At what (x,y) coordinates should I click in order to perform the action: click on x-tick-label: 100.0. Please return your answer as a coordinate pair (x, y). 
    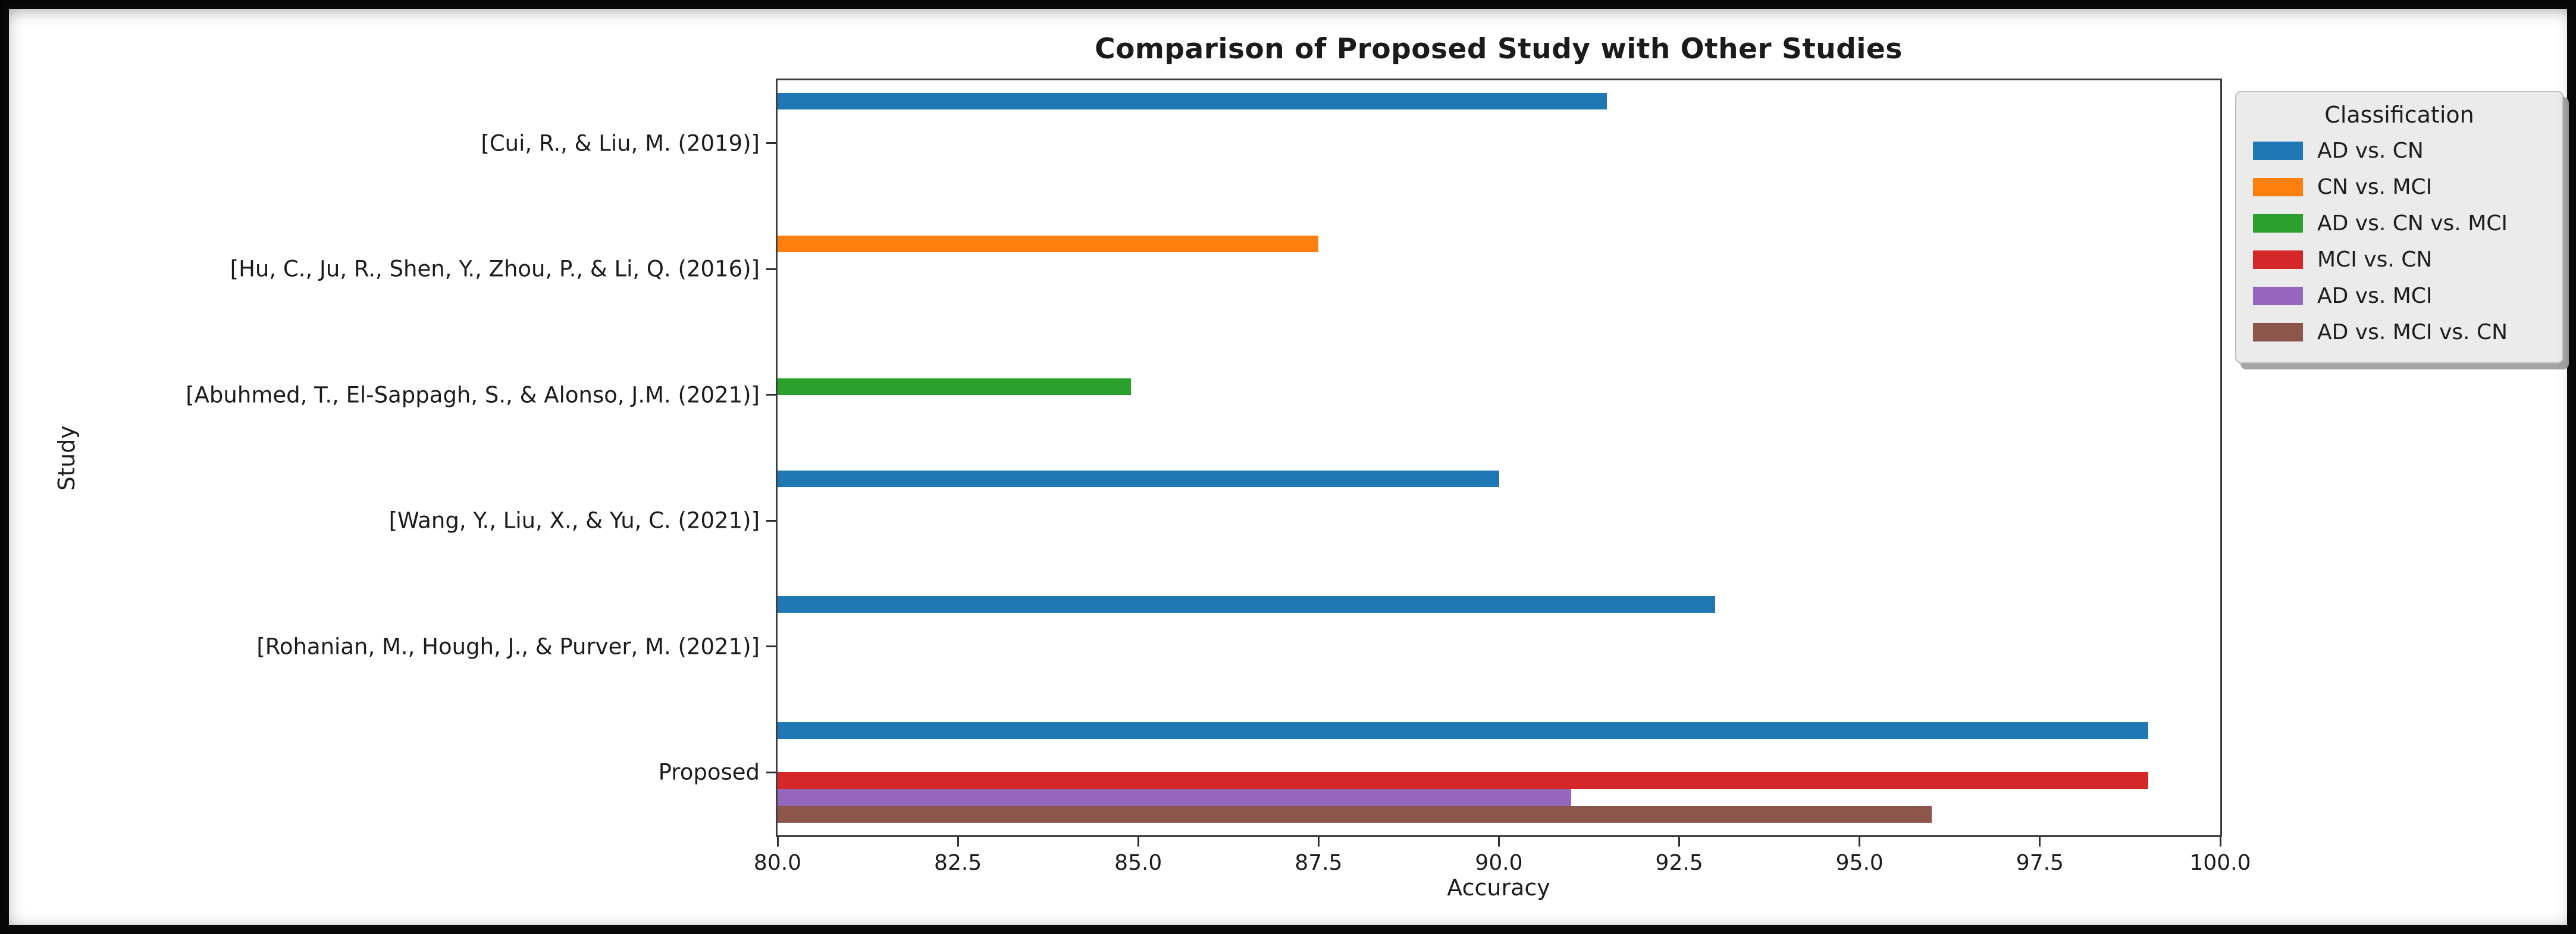
    Looking at the image, I should click on (2220, 863).